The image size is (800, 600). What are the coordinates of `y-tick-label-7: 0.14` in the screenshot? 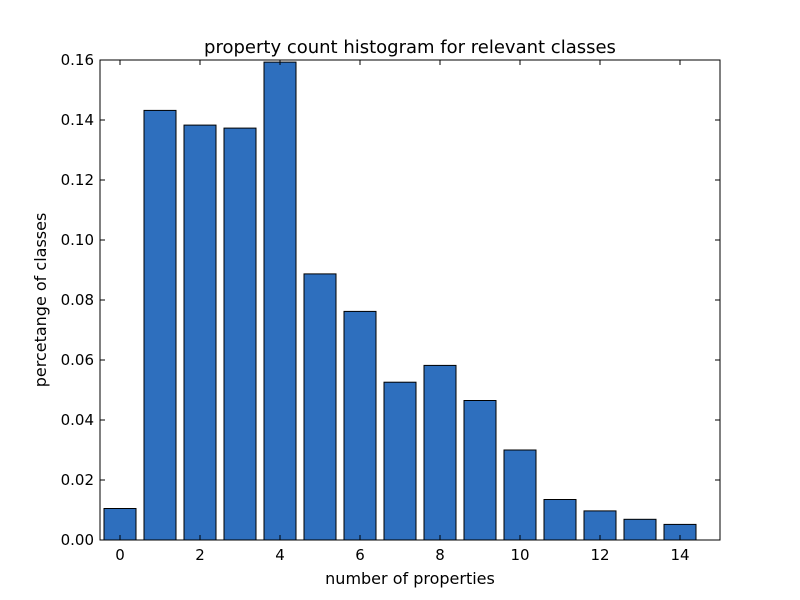 It's located at (77, 120).